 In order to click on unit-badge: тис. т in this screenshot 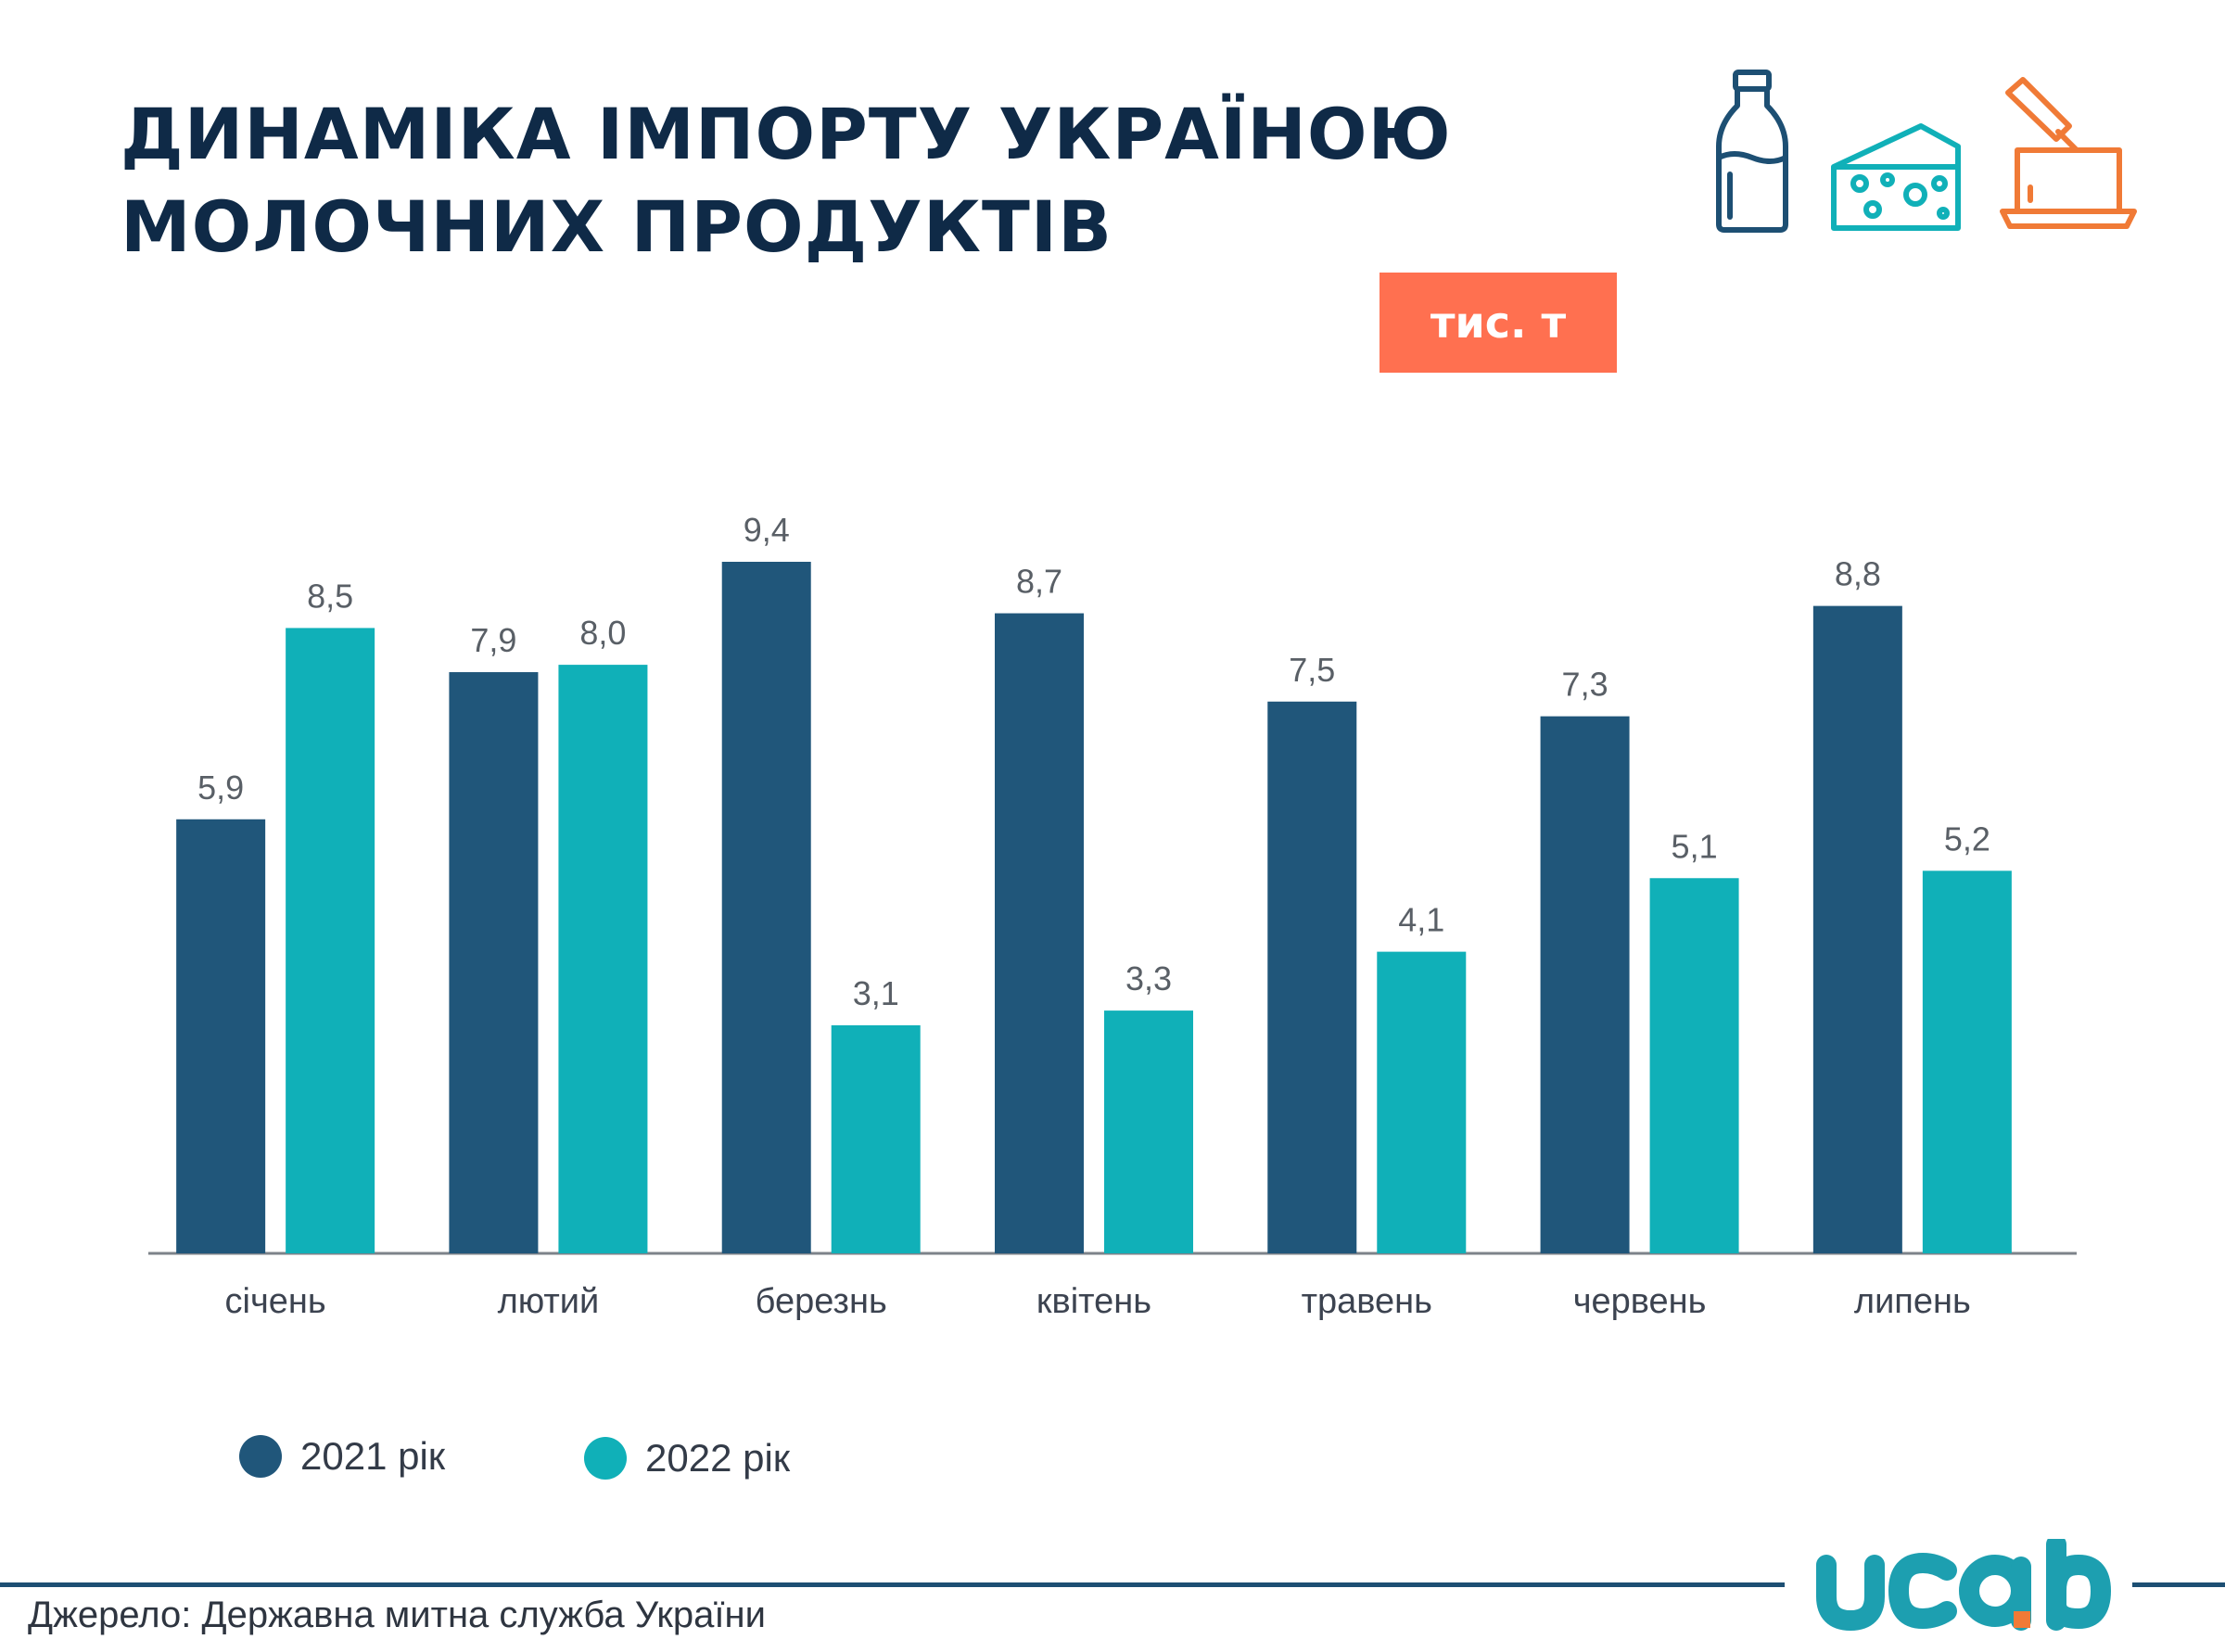, I will do `click(1498, 323)`.